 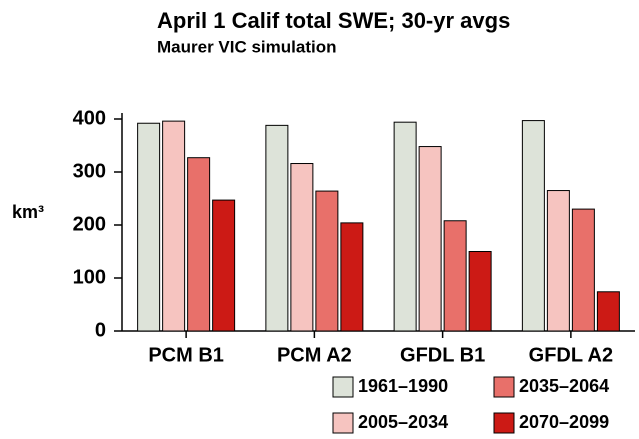 I want to click on chart-title: April 1 Calif total SWE; 30-yr avgs, so click(x=333, y=20).